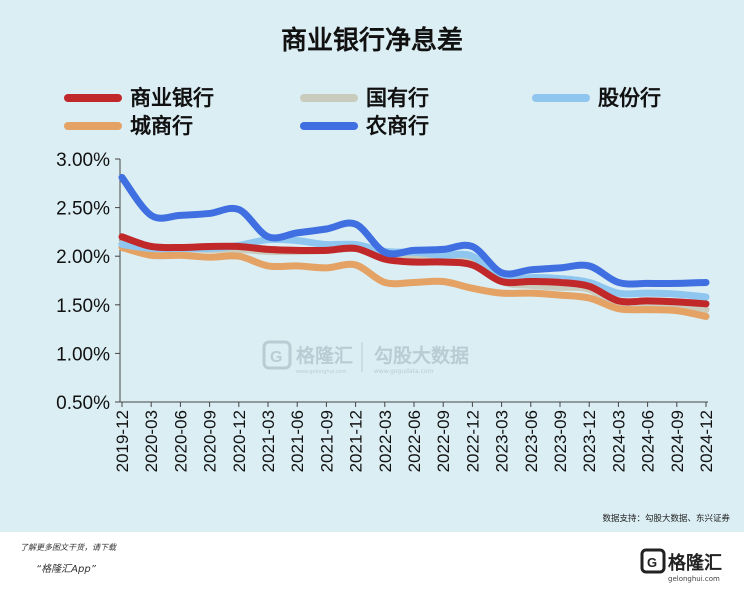 Image resolution: width=744 pixels, height=592 pixels. What do you see at coordinates (589, 441) in the screenshot?
I see `x-tick-label: 2023-12` at bounding box center [589, 441].